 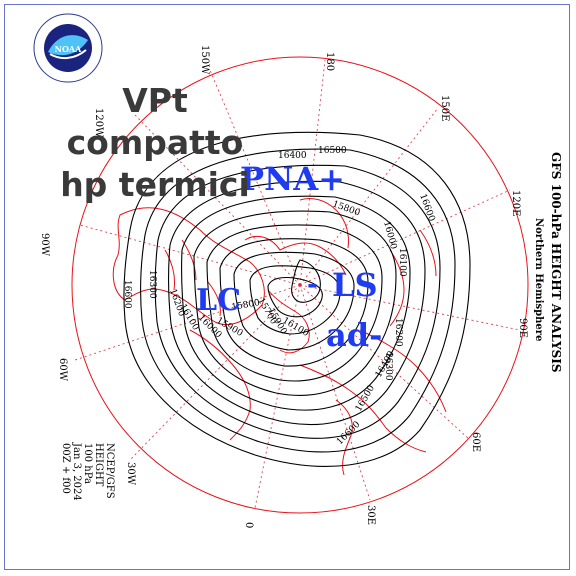 What do you see at coordinates (248, 525) in the screenshot?
I see `longitude-label-0: 0` at bounding box center [248, 525].